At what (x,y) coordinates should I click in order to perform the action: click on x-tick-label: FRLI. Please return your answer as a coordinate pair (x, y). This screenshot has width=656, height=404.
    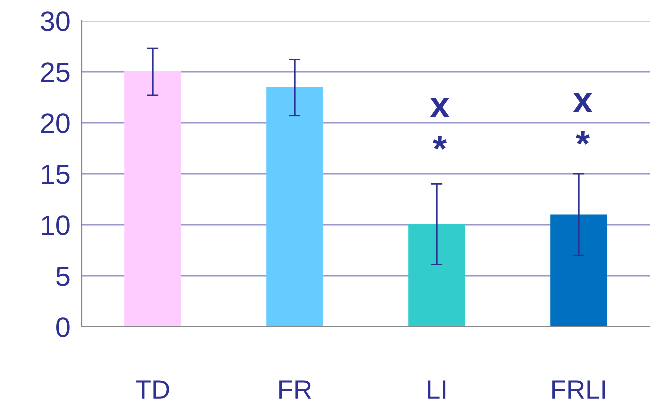
    Looking at the image, I should click on (579, 389).